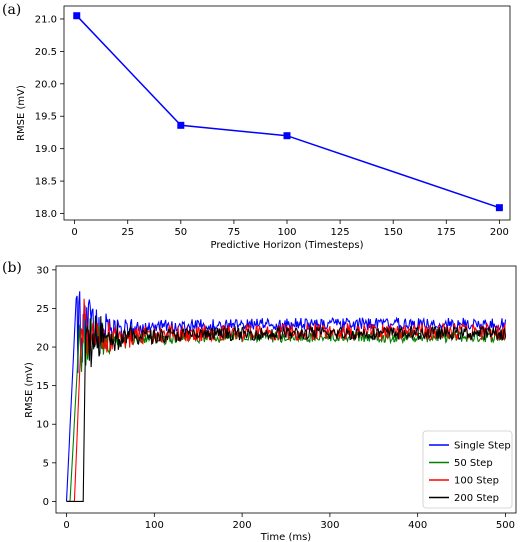 This screenshot has height=542, width=520. Describe the element at coordinates (42, 425) in the screenshot. I see `y-tick-label: 10` at that location.